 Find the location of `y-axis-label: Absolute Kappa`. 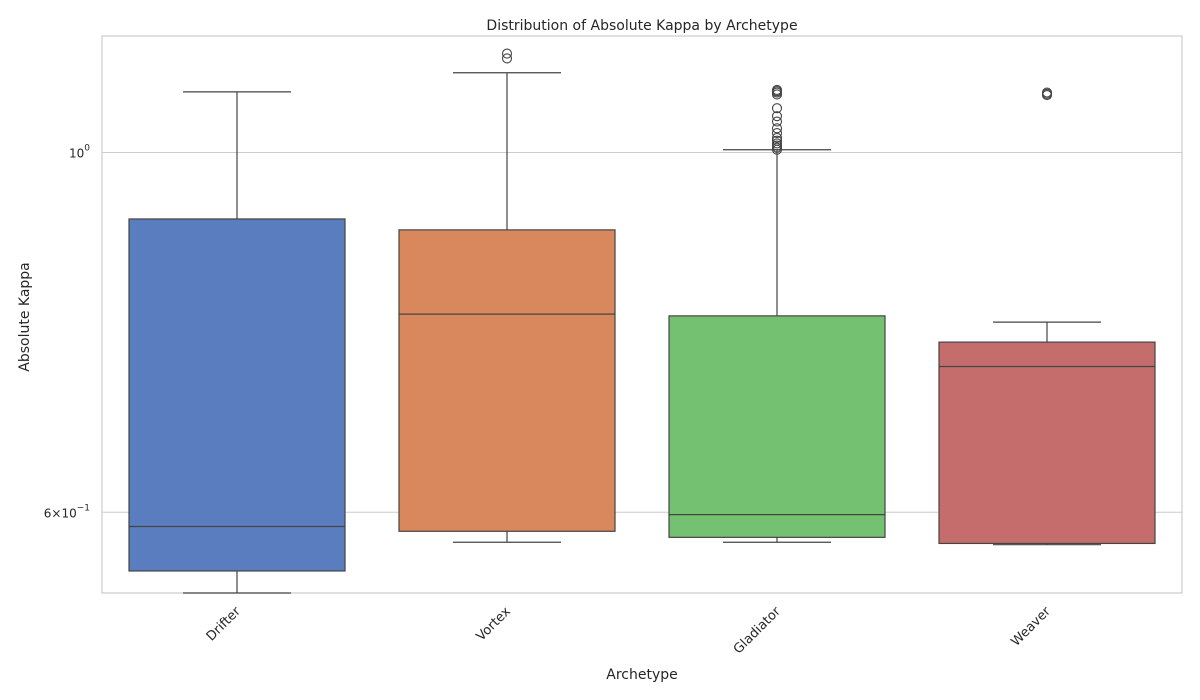

y-axis-label: Absolute Kappa is located at coordinates (25, 317).